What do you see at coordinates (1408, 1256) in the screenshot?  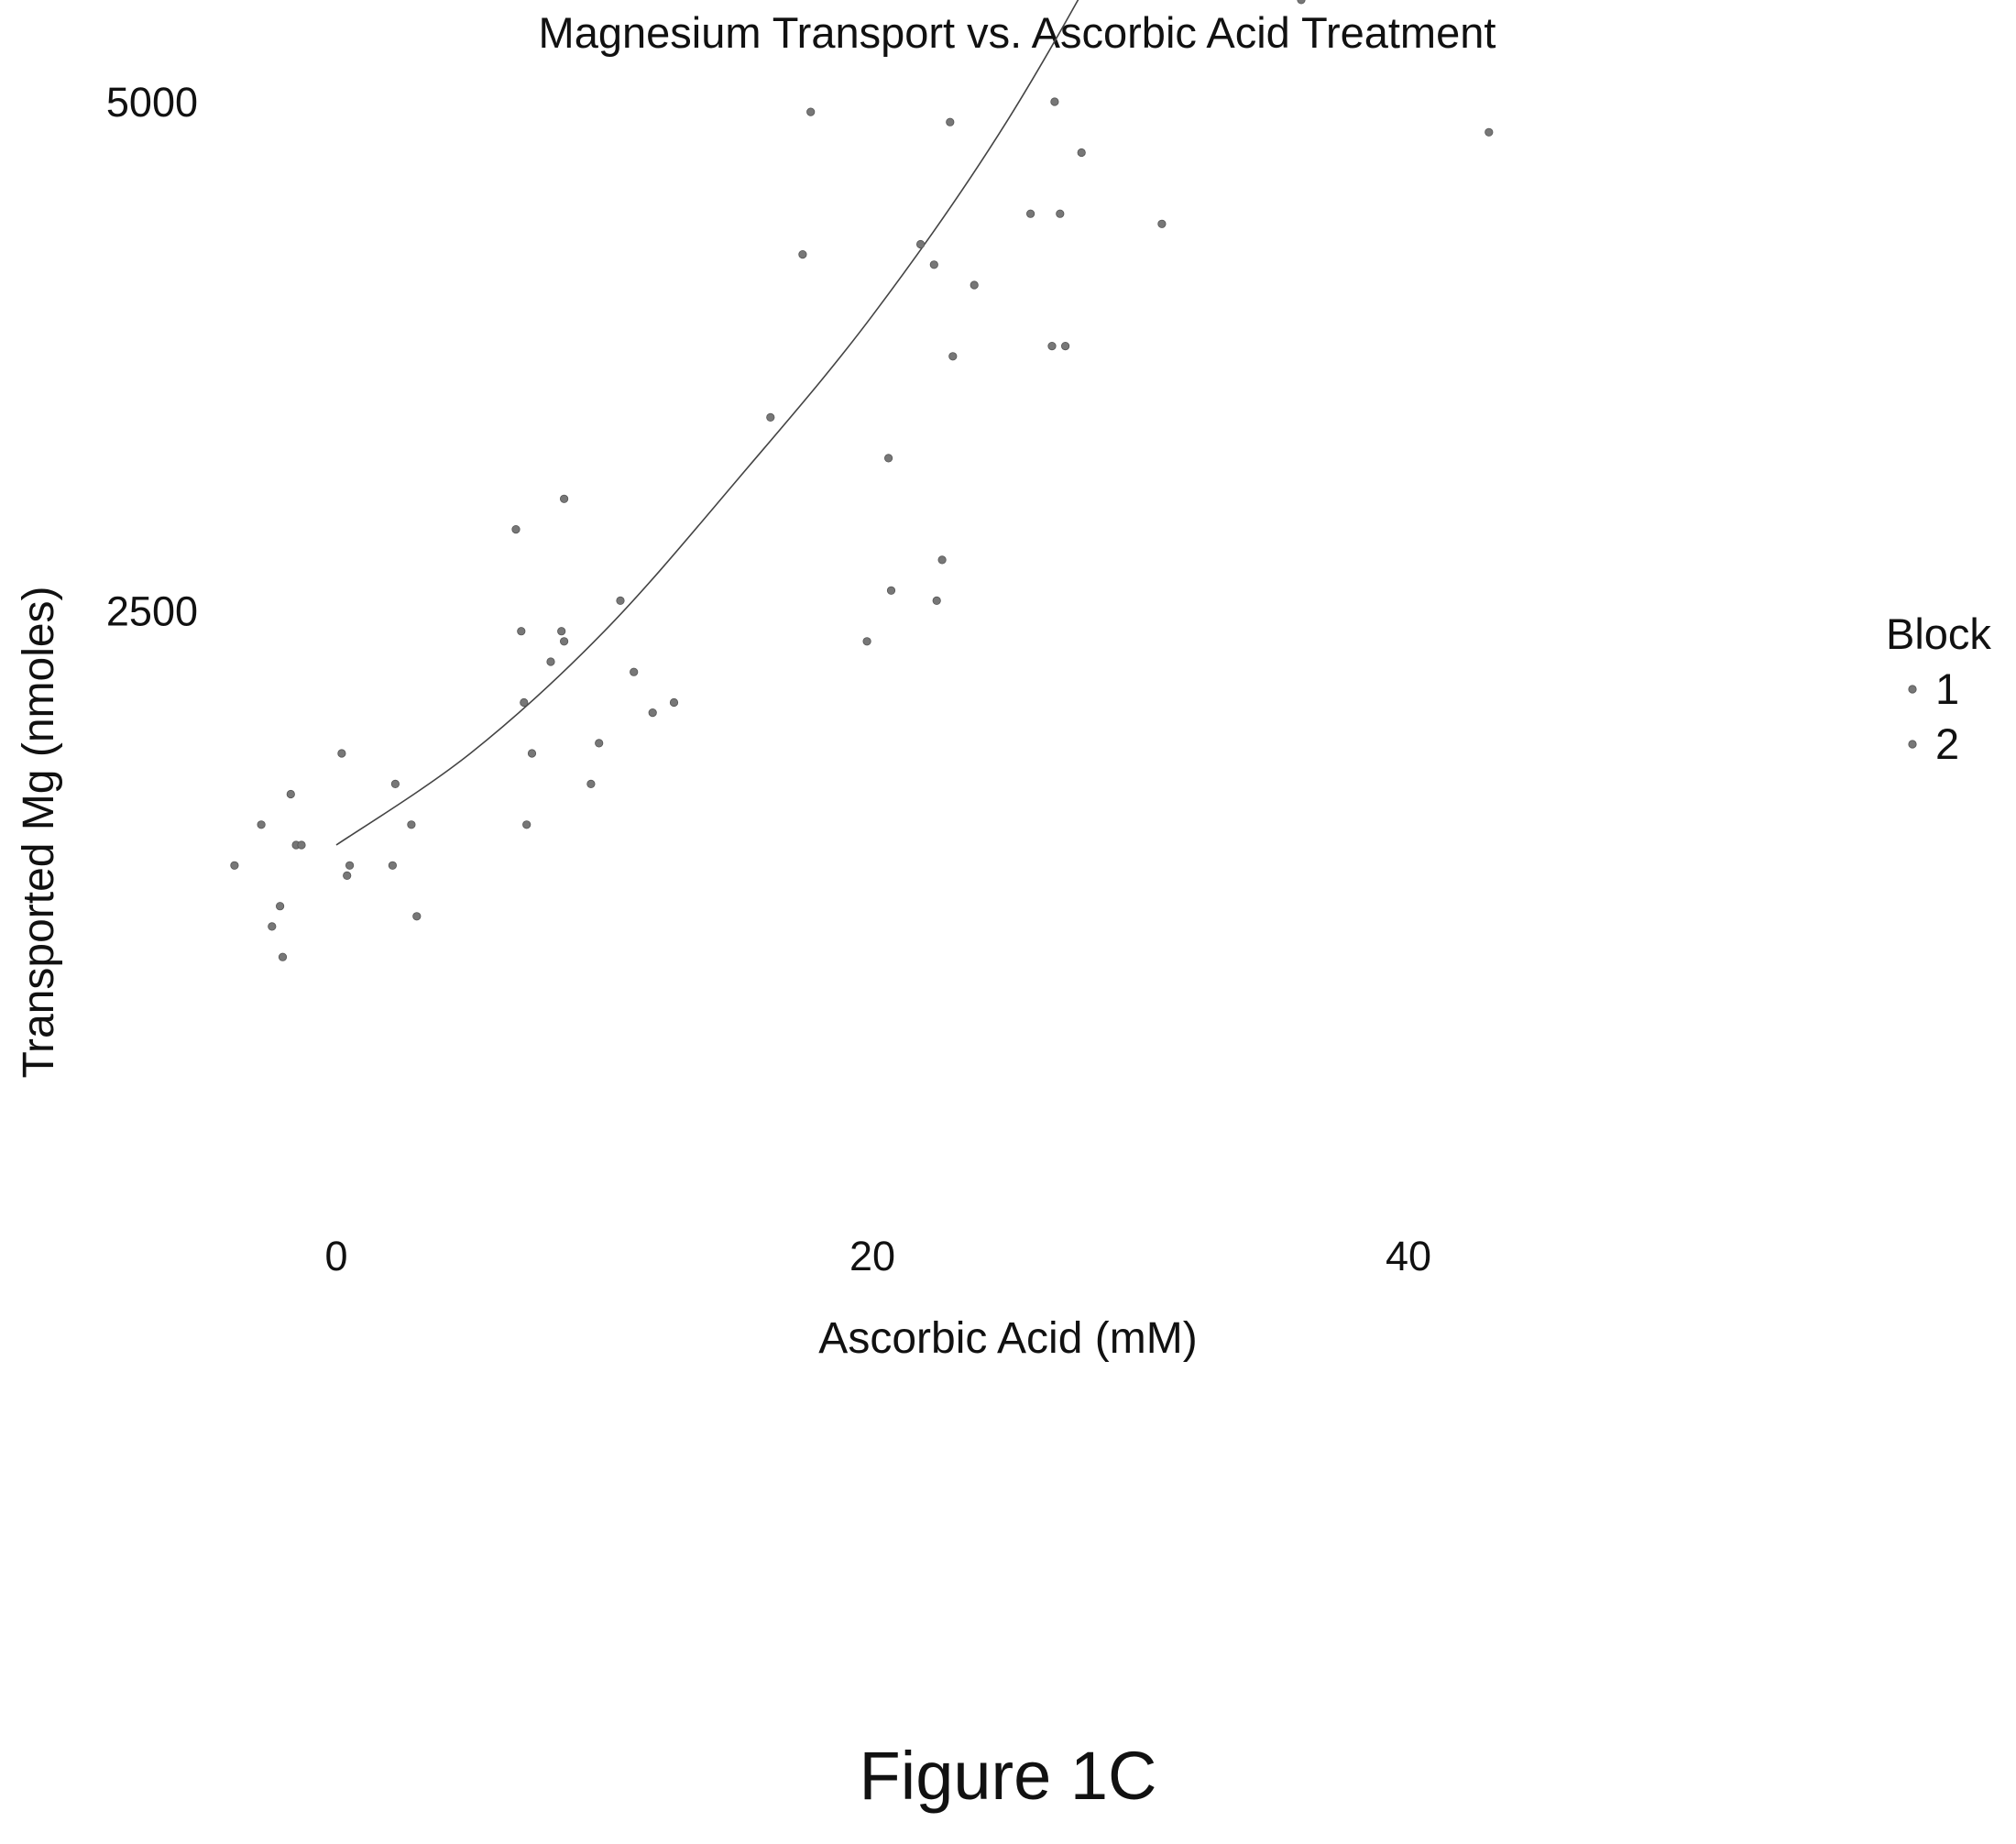 I see `x-tick-label: 40` at bounding box center [1408, 1256].